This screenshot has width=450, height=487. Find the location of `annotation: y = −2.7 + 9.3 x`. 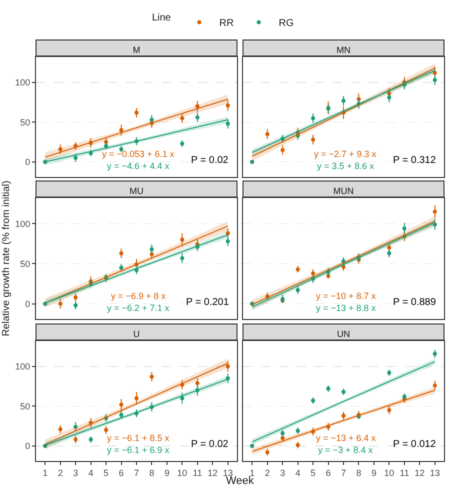

annotation: y = −2.7 + 9.3 x is located at coordinates (345, 154).